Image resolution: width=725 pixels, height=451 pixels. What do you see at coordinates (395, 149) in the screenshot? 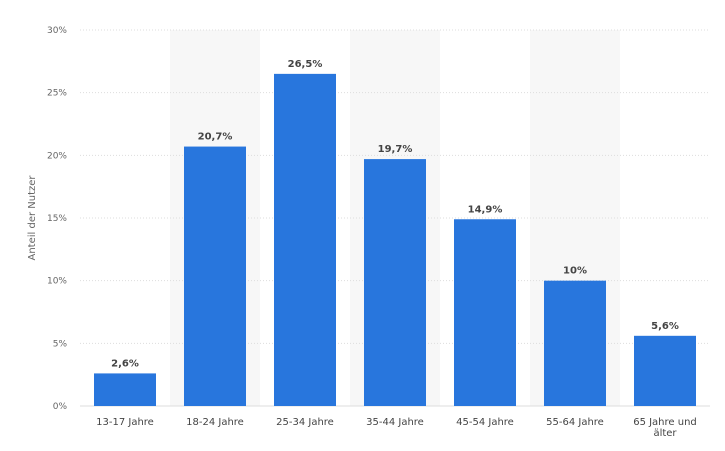
I see `value-label: 19,7%` at bounding box center [395, 149].